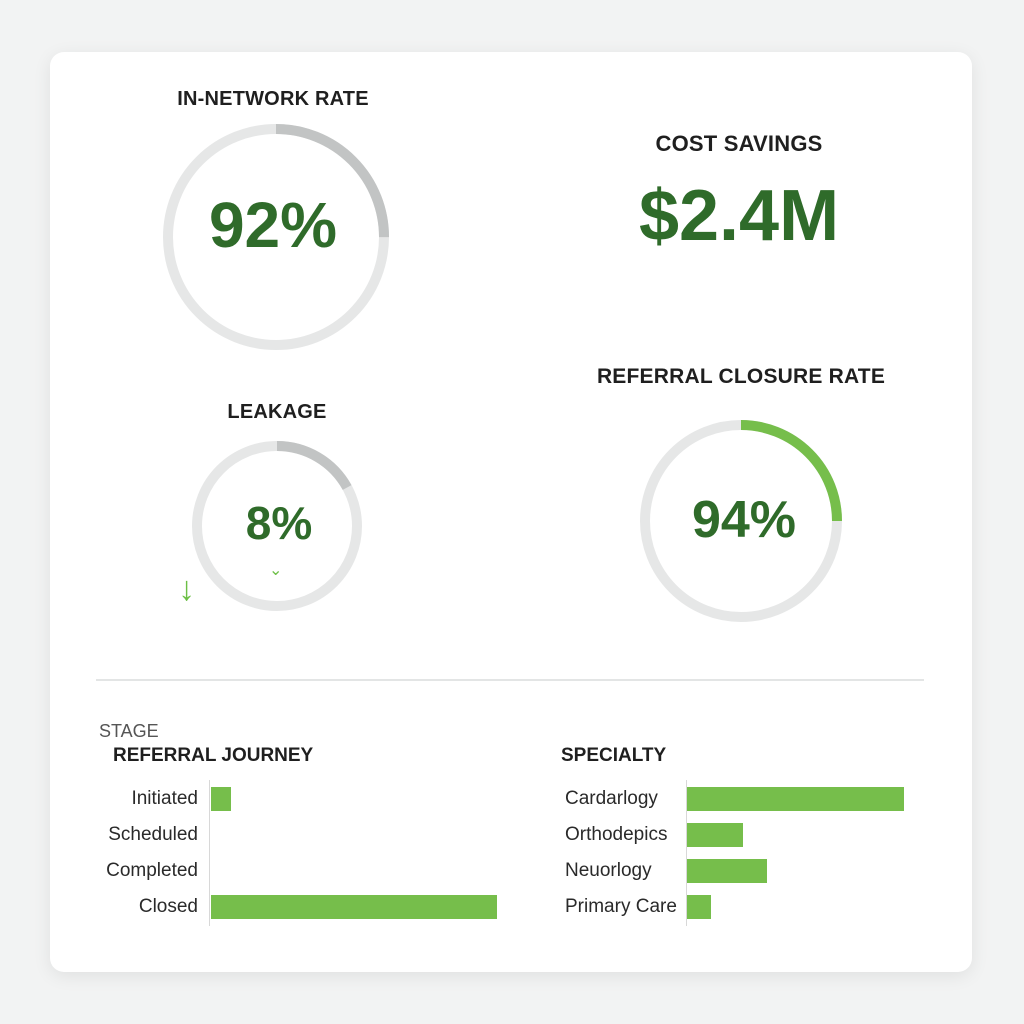 Image resolution: width=1024 pixels, height=1024 pixels. I want to click on specialty-label: Cardarlogy, so click(611, 798).